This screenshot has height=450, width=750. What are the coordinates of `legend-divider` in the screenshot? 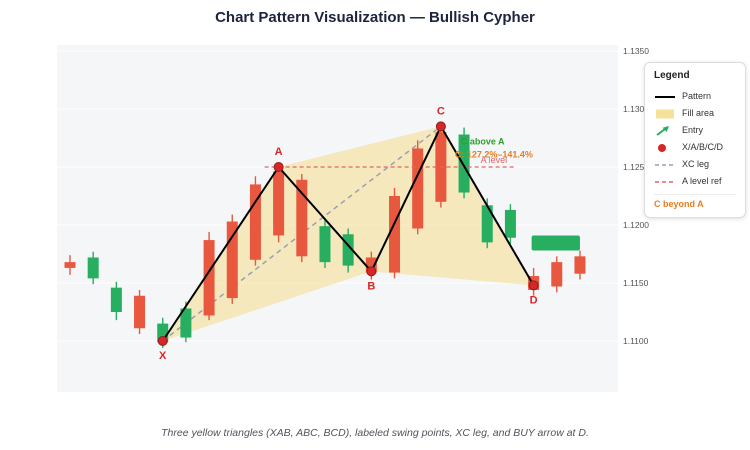 It's located at (695, 194).